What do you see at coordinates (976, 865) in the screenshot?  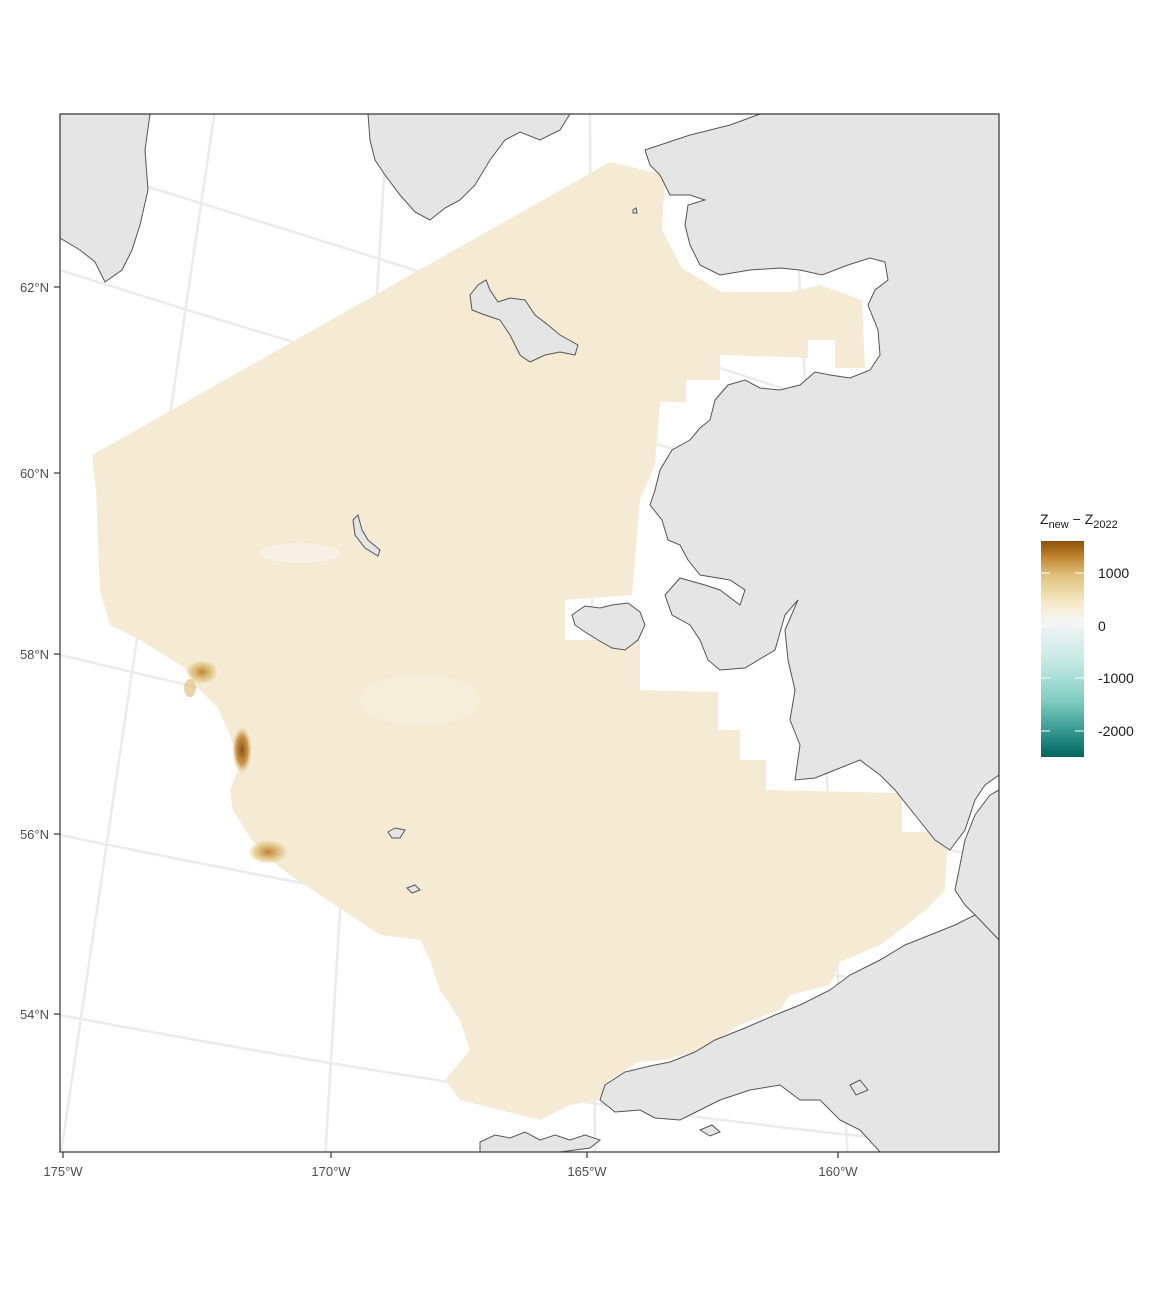 I see `land-bristol-bay-shore` at bounding box center [976, 865].